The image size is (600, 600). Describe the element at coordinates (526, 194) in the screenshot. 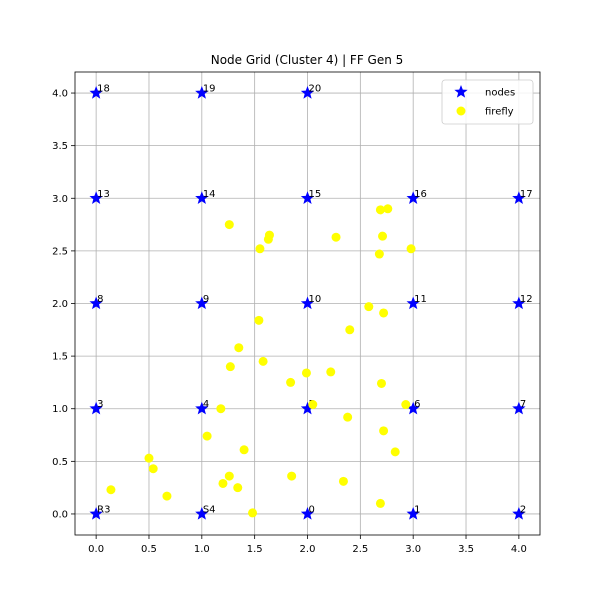

I see `node-label: 17` at that location.